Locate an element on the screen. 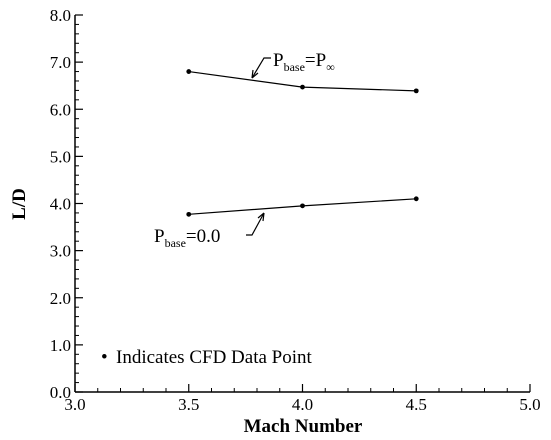  x-tick-label: 5.0 is located at coordinates (529, 404).